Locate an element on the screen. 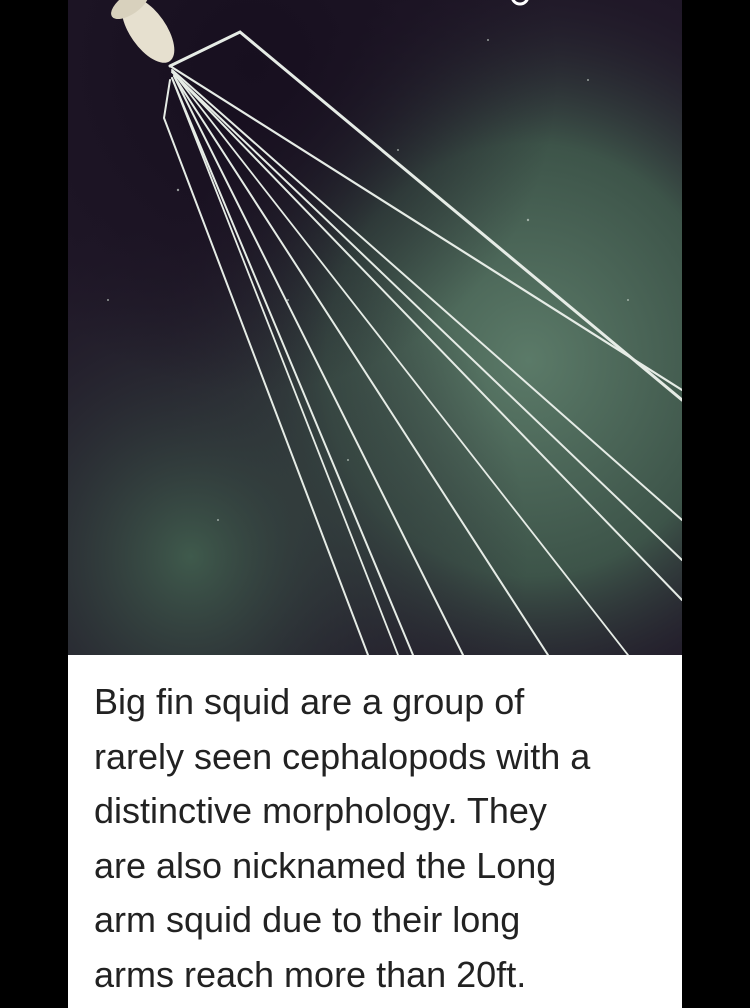  squid-mantle is located at coordinates (143, 31).